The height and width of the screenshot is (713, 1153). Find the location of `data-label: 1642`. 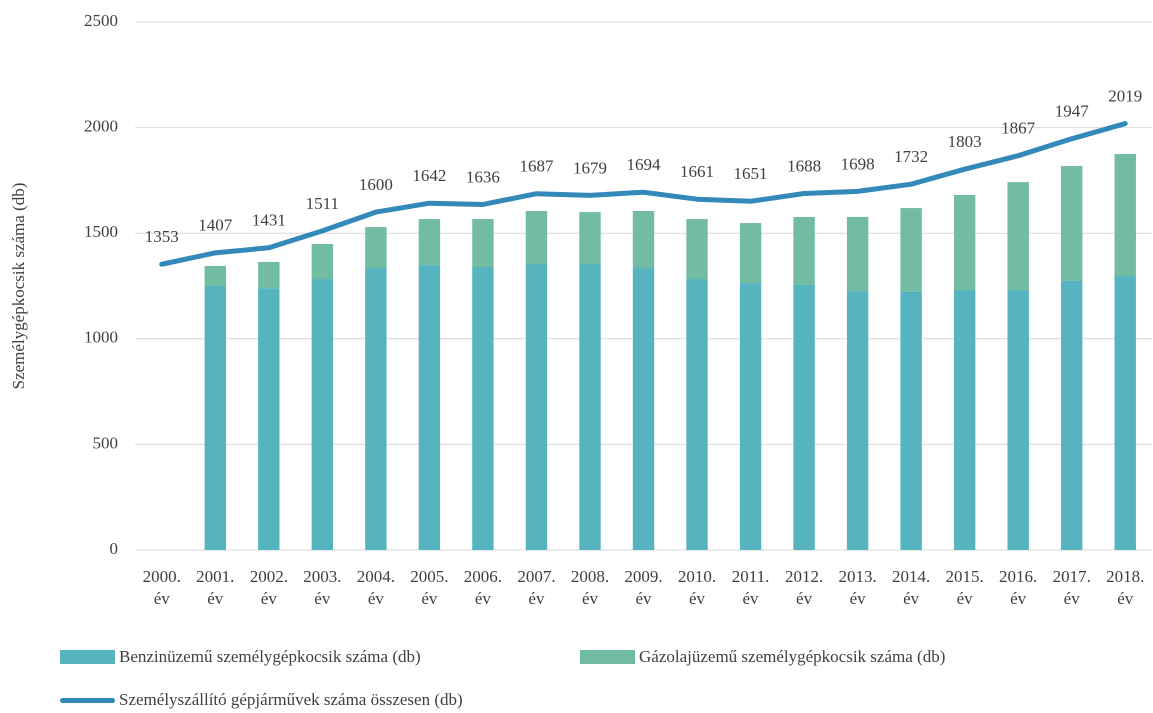

data-label: 1642 is located at coordinates (429, 175).